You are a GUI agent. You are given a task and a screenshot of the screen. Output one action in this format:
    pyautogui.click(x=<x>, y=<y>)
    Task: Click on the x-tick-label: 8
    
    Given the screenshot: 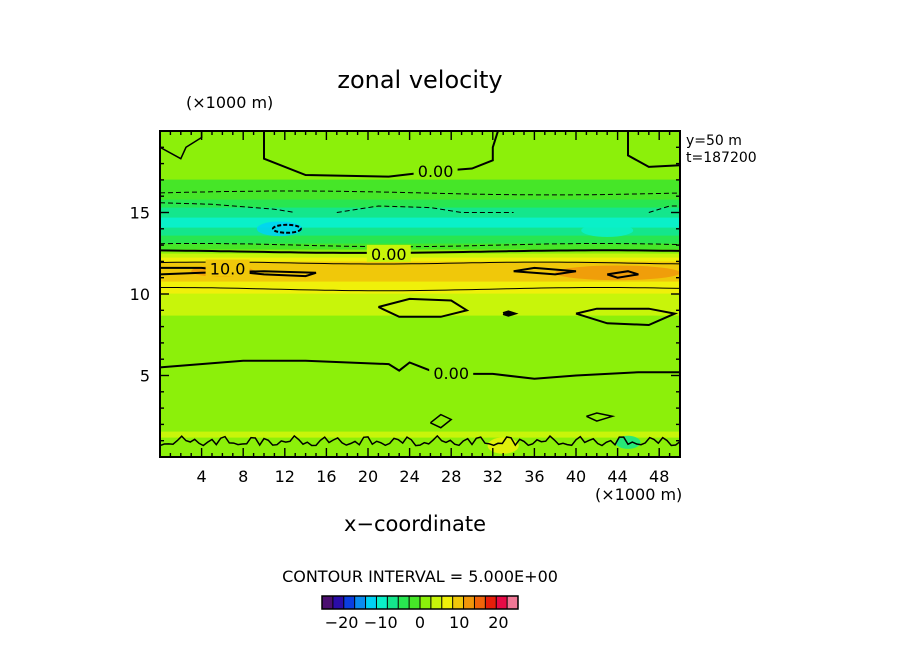 What is the action you would take?
    pyautogui.click(x=243, y=476)
    